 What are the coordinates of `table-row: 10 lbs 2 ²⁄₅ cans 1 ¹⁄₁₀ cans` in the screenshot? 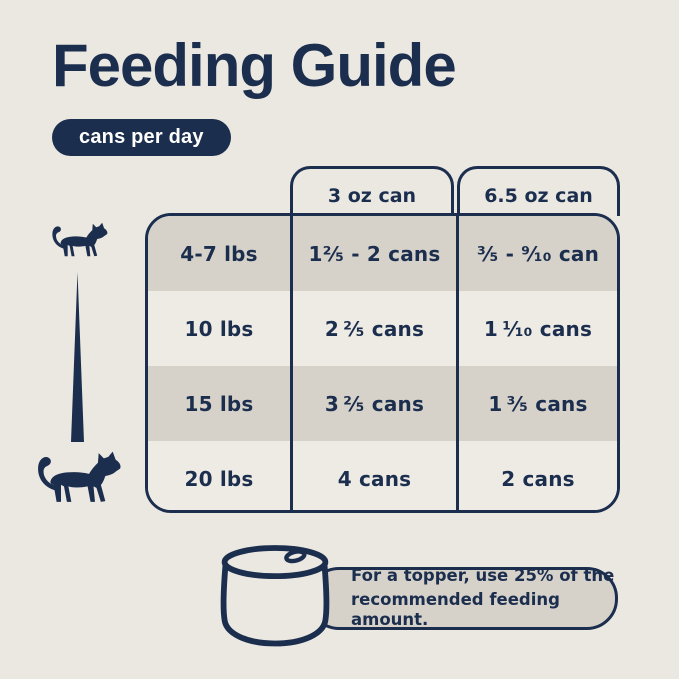 It's located at (382, 328).